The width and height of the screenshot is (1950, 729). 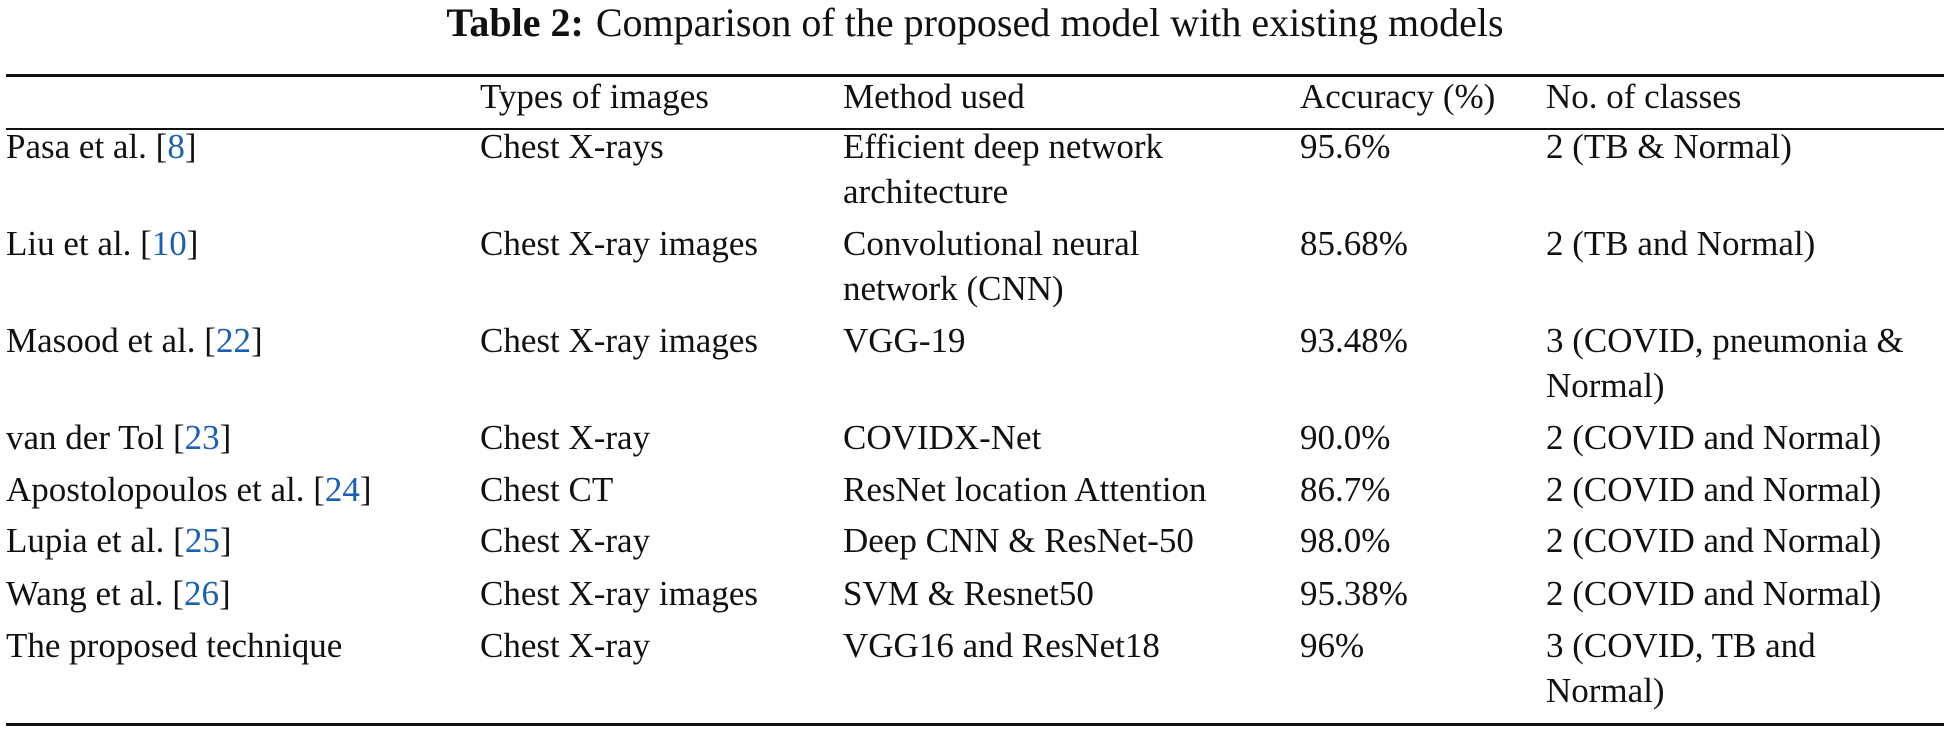 I want to click on table-cell: Deep CNN & ResNet-50, so click(x=1018, y=540).